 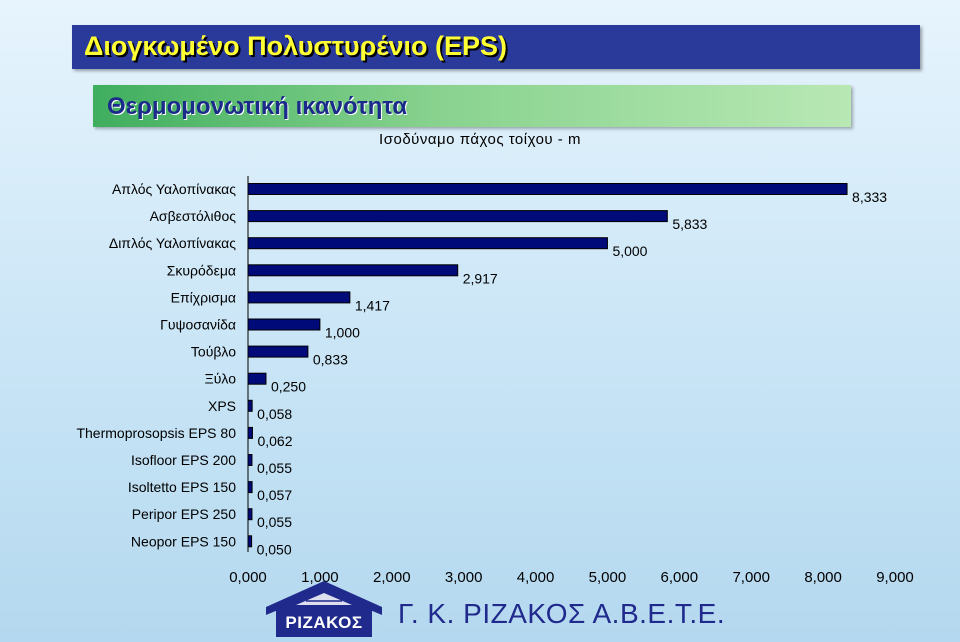 What do you see at coordinates (201, 270) in the screenshot?
I see `category-label: Σκυρόδεμα` at bounding box center [201, 270].